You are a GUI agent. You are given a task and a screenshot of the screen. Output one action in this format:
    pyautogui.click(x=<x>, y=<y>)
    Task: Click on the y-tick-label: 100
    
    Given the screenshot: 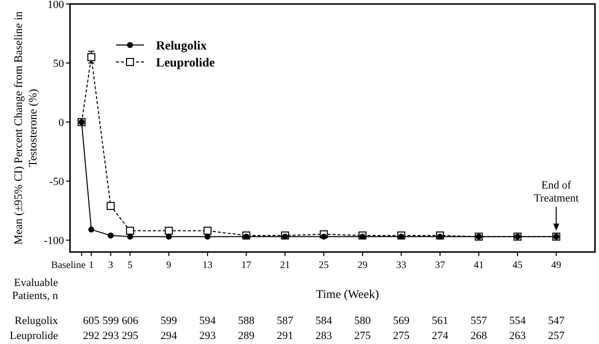 What is the action you would take?
    pyautogui.click(x=56, y=5)
    